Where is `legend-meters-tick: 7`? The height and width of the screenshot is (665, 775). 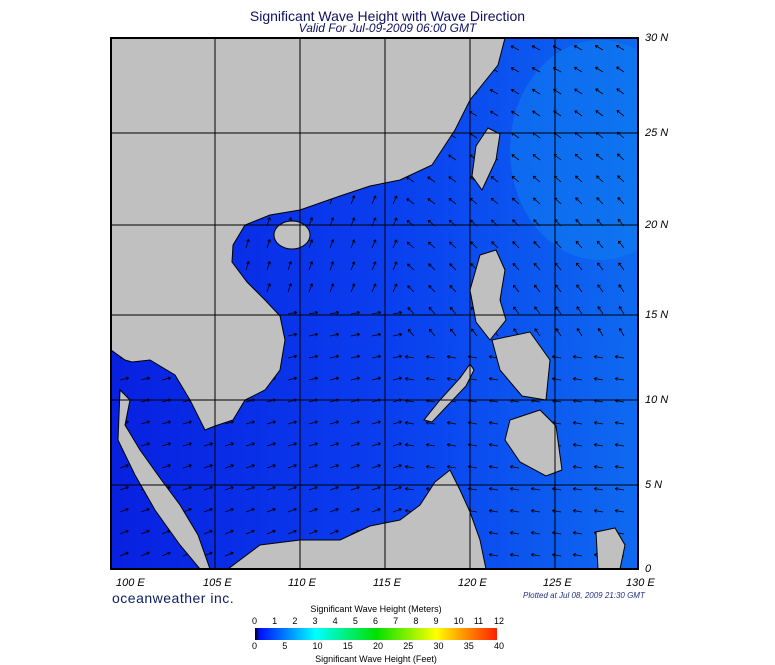
legend-meters-tick: 7 is located at coordinates (396, 621).